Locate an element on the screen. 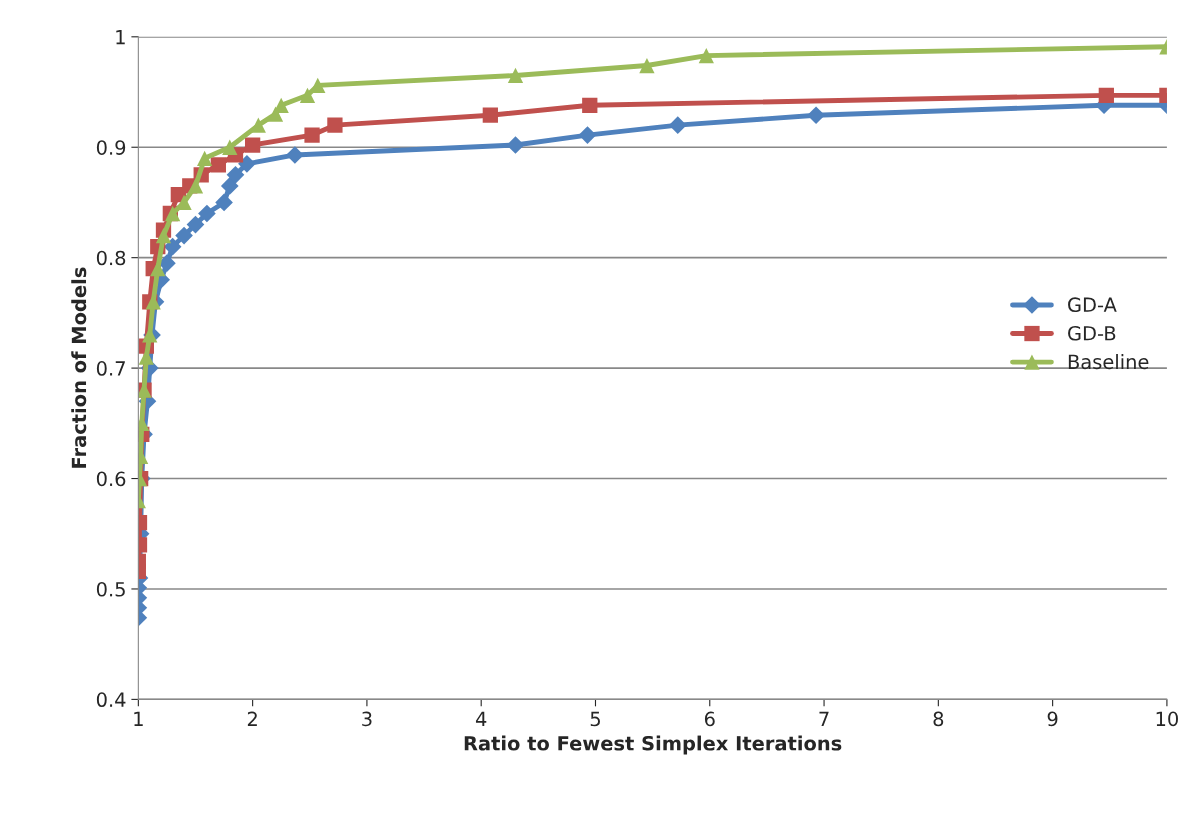 The height and width of the screenshot is (818, 1203). x-axis-title: Ratio to Fewest Simplex Iterations is located at coordinates (653, 745).